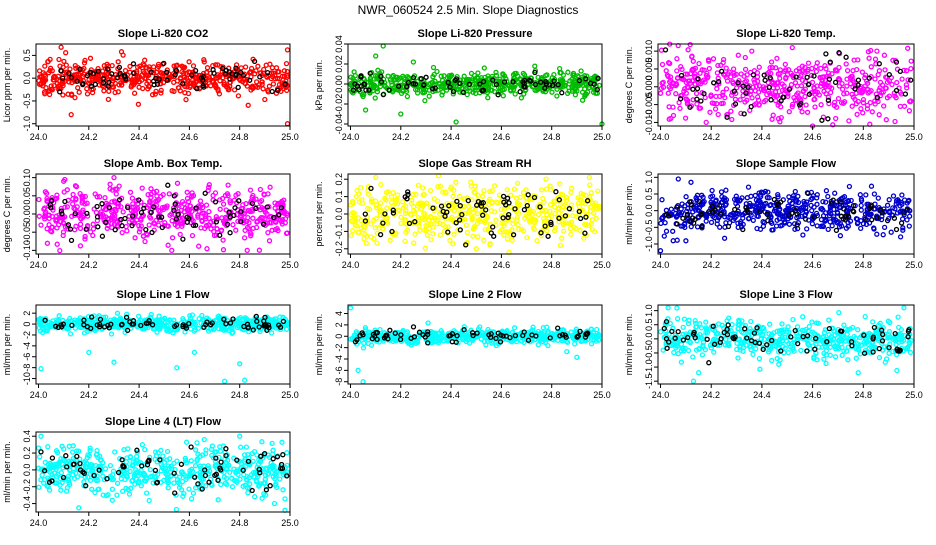 This screenshot has height=545, width=936. I want to click on y-axis-label: degrees C per min., so click(7, 214).